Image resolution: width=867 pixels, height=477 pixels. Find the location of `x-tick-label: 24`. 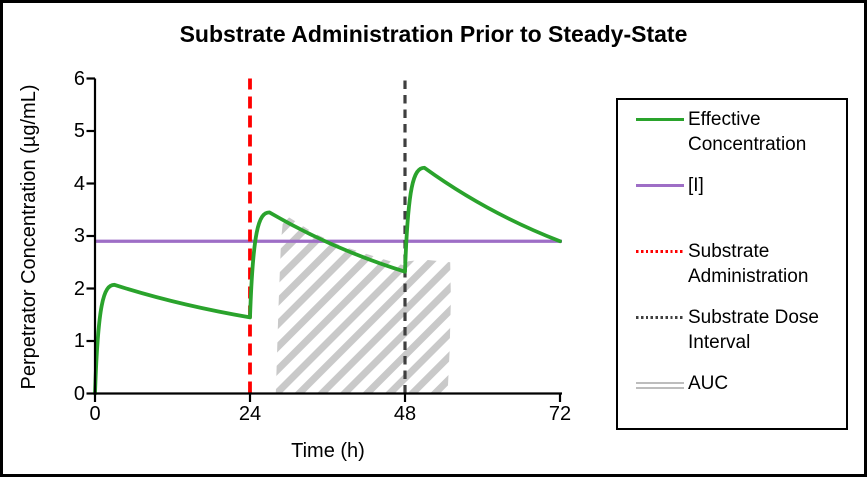

x-tick-label: 24 is located at coordinates (250, 414).